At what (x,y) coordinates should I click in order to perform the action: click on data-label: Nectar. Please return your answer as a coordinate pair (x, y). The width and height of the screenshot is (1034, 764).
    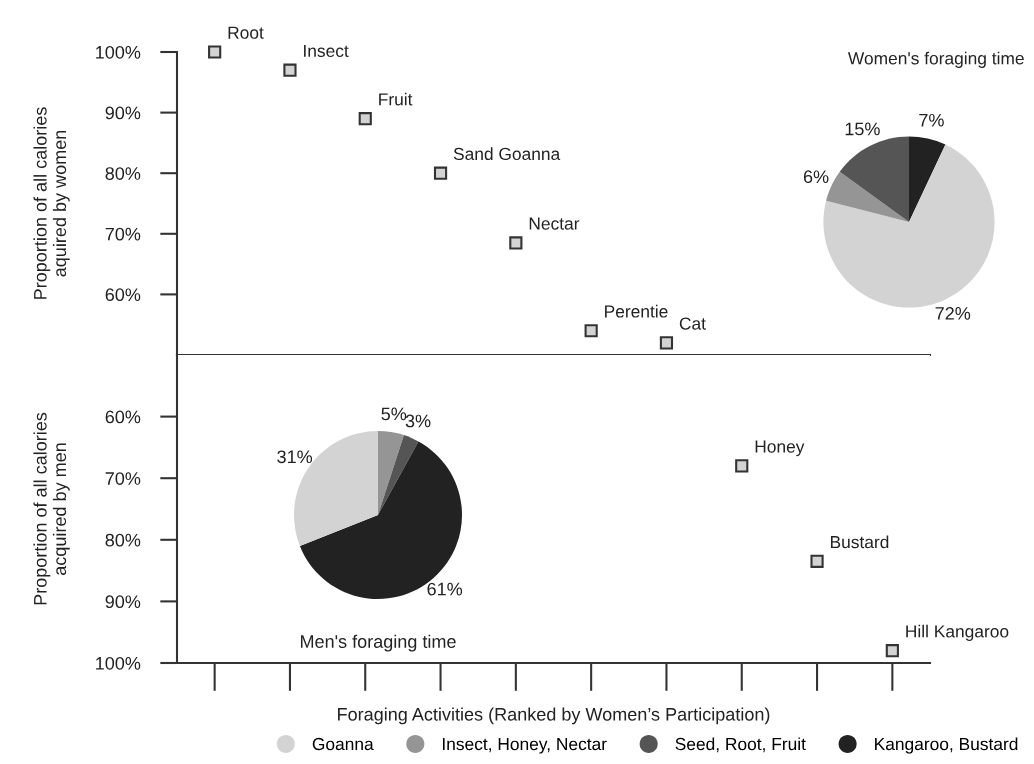
    Looking at the image, I should click on (554, 223).